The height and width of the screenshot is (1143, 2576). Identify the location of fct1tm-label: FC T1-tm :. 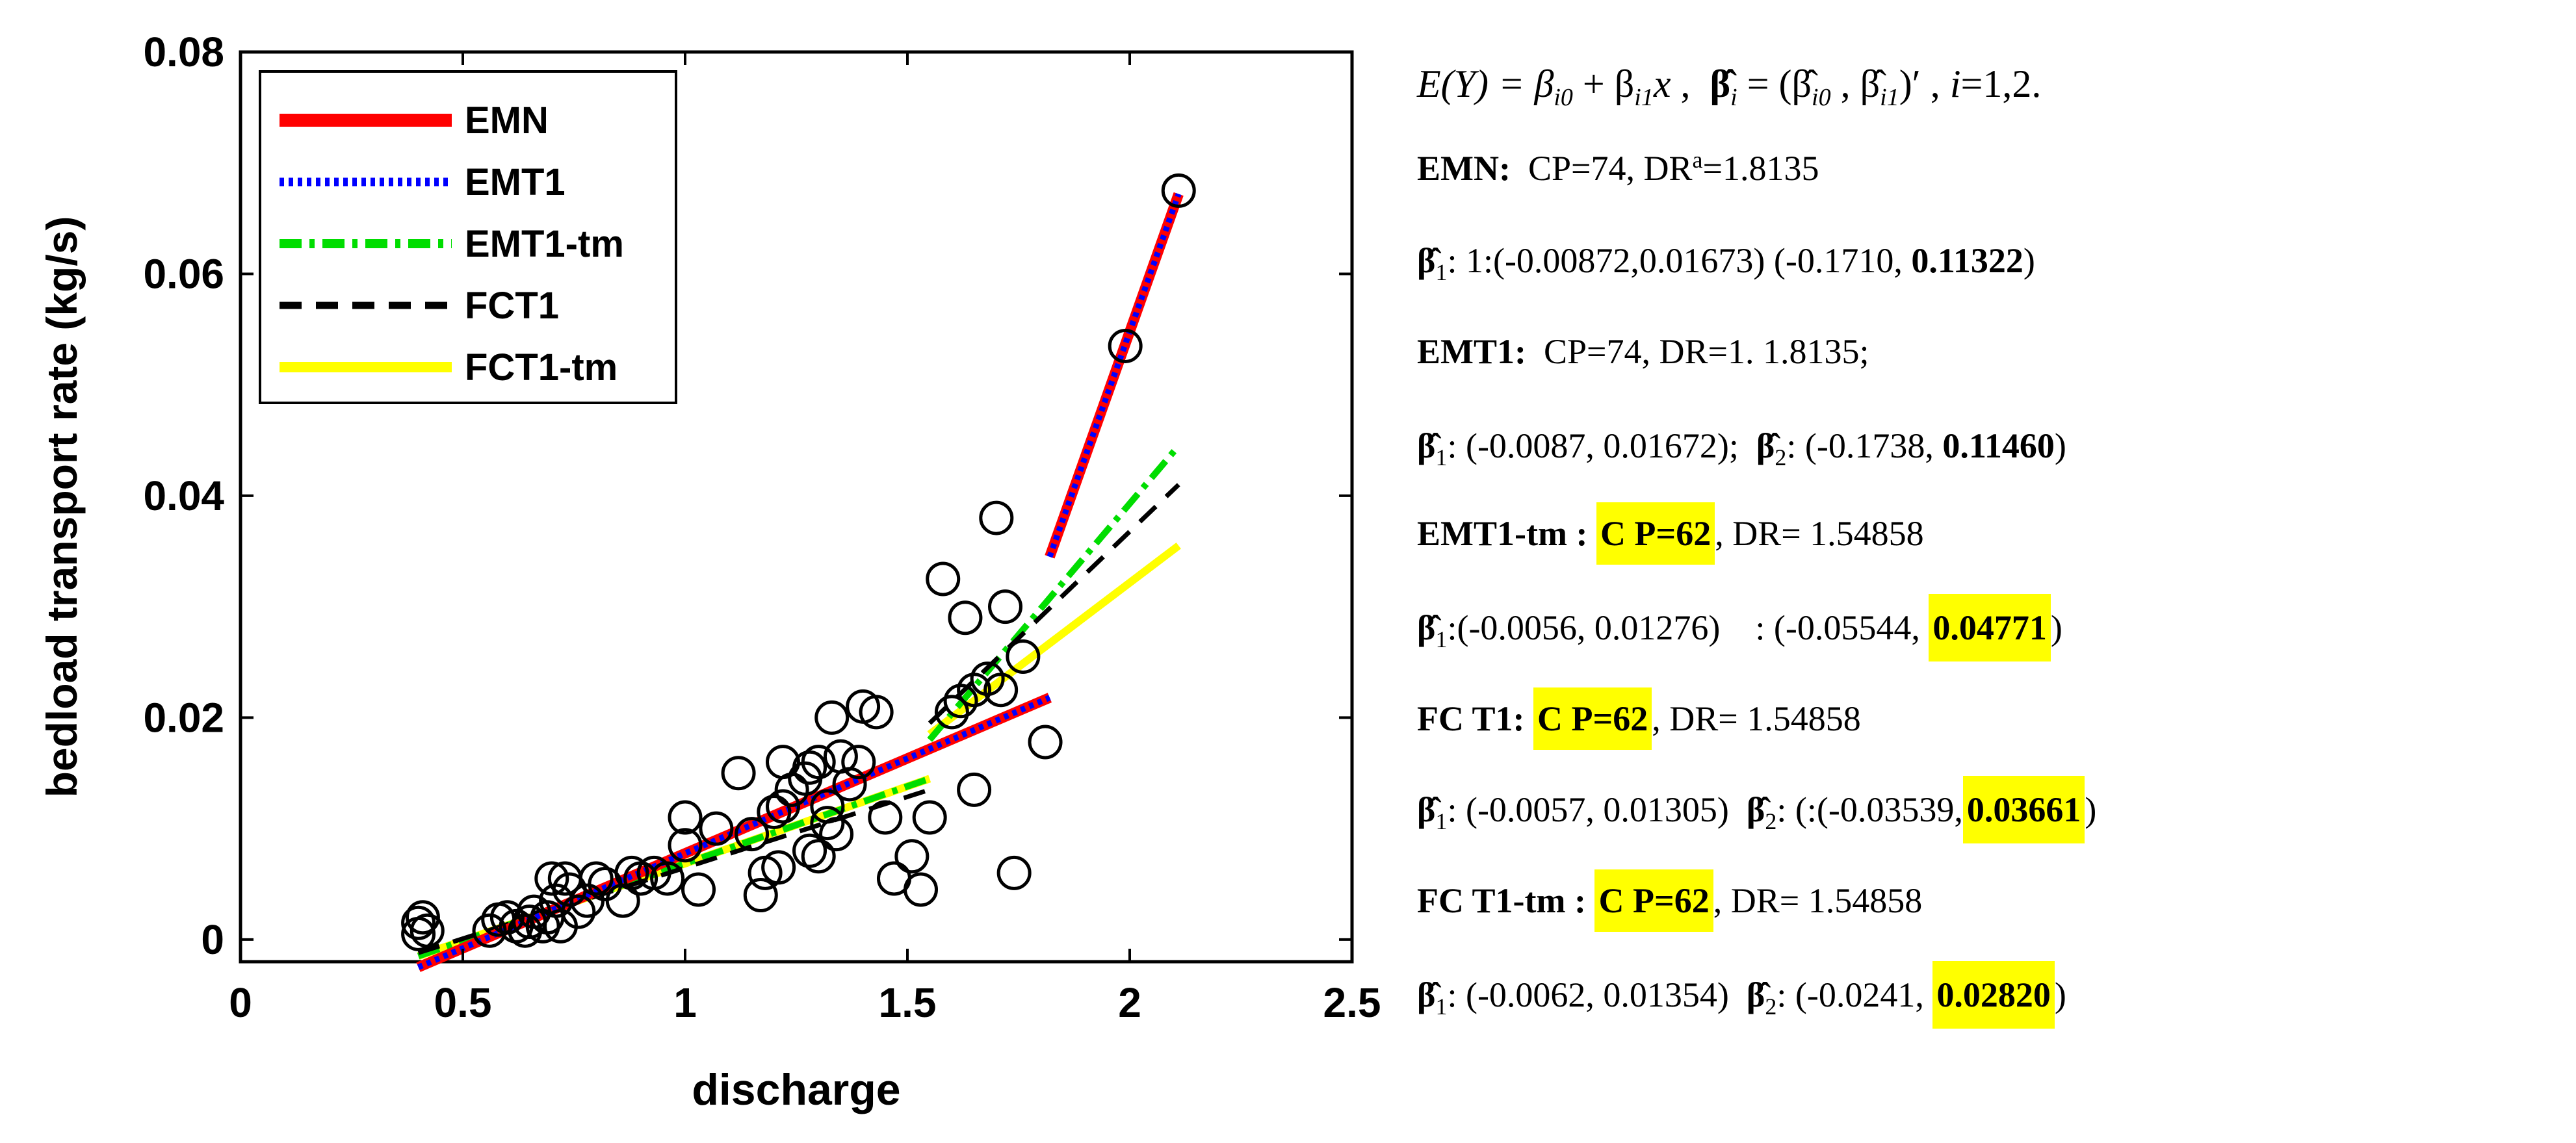
(1501, 900).